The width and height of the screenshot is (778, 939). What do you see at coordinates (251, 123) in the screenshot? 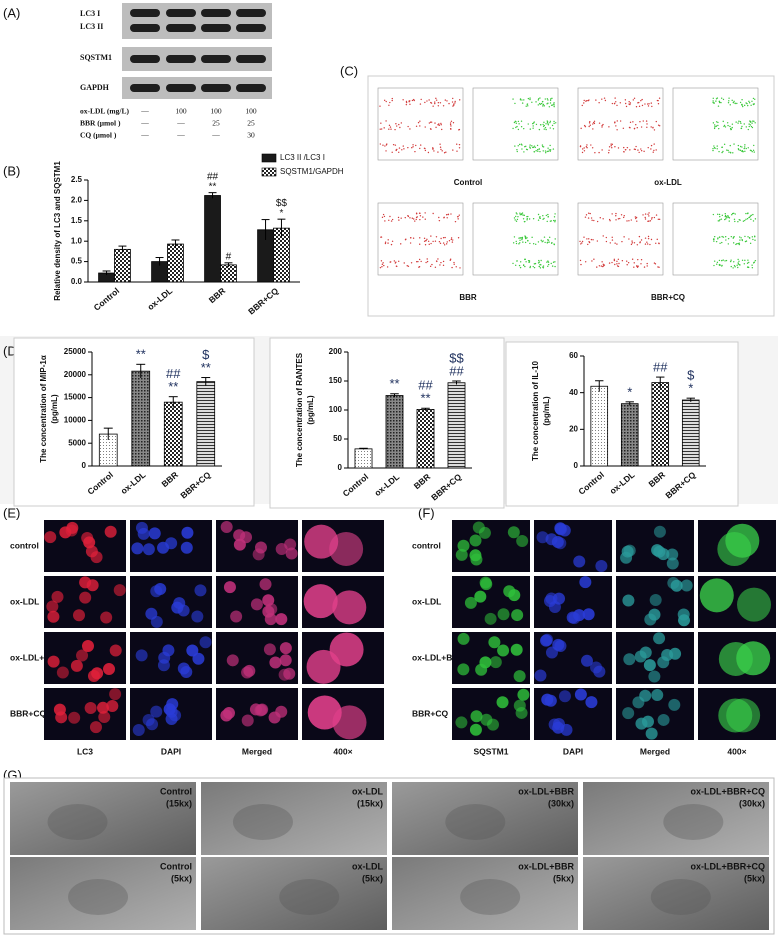
I see `dose: 25` at bounding box center [251, 123].